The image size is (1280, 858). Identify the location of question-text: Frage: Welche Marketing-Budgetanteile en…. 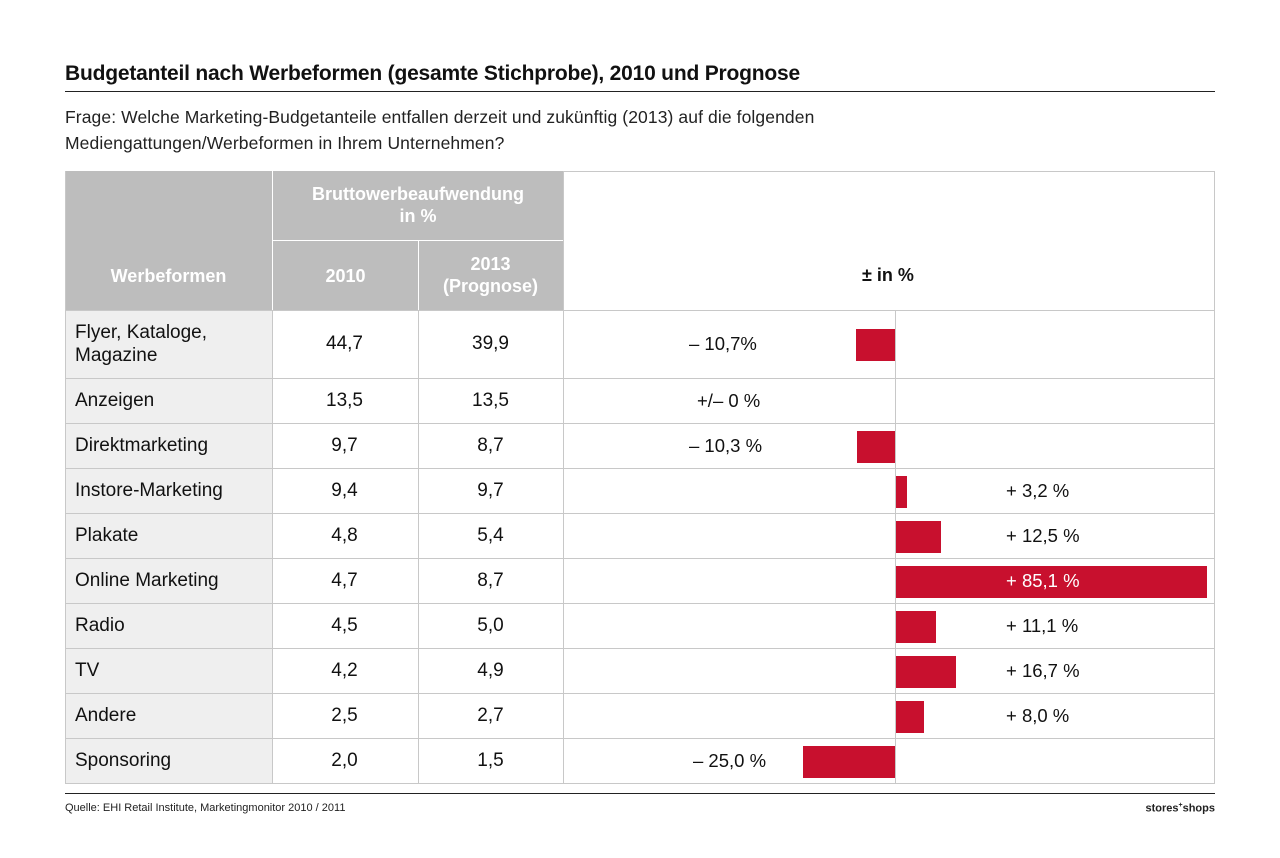
(440, 130).